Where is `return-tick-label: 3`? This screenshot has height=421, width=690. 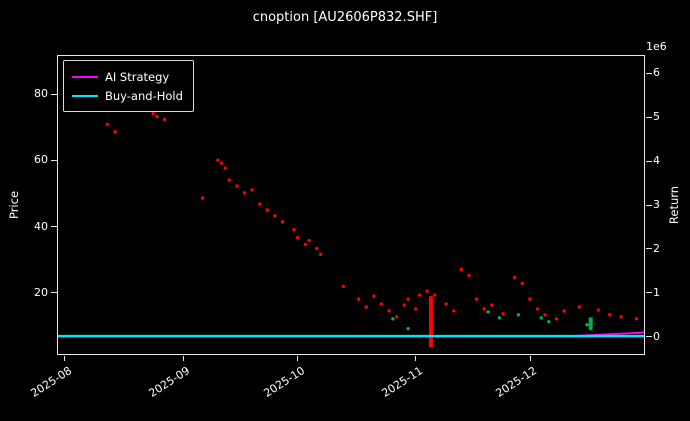 return-tick-label: 3 is located at coordinates (656, 204).